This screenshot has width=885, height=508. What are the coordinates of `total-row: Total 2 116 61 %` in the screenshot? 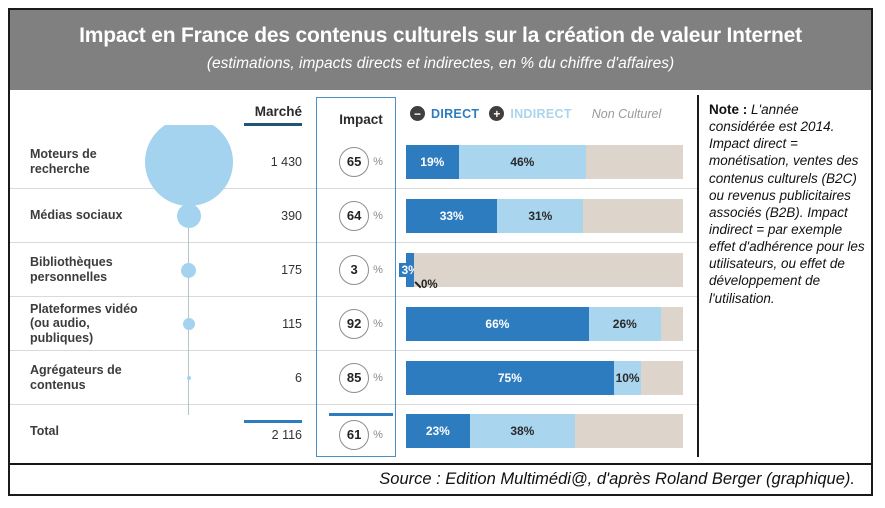 It's located at (353, 431).